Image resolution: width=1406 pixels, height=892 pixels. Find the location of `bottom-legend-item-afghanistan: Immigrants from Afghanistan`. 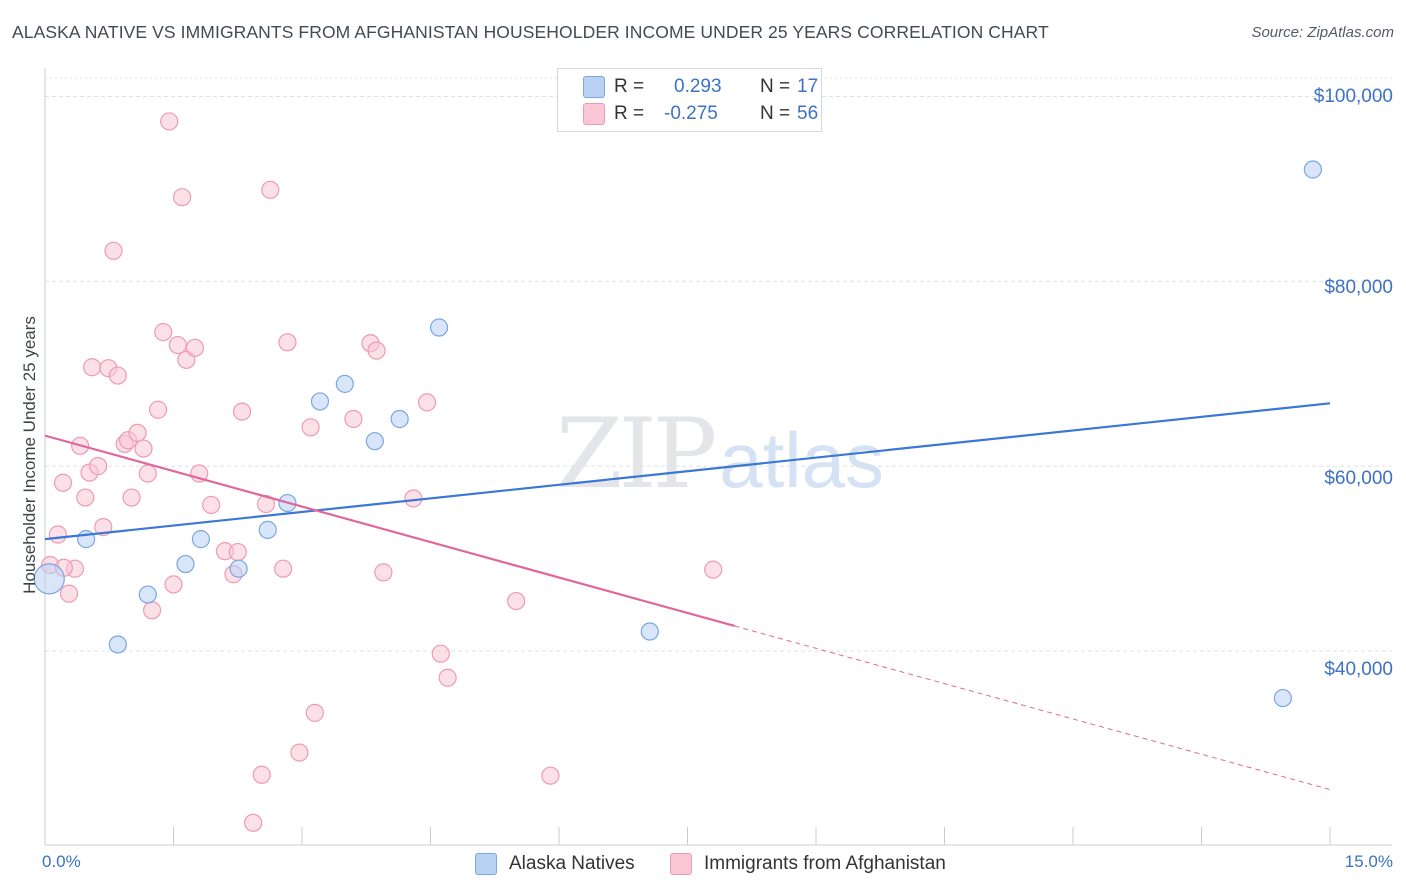

bottom-legend-item-afghanistan: Immigrants from Afghanistan is located at coordinates (808, 864).